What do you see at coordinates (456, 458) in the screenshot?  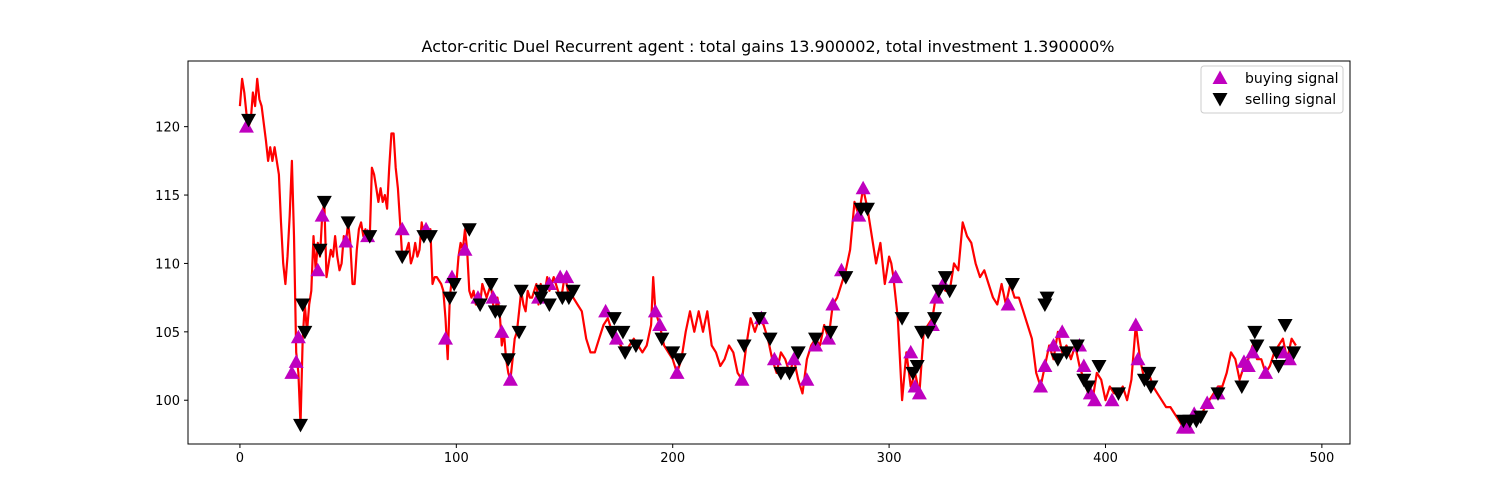 I see `x-tick-label: 100` at bounding box center [456, 458].